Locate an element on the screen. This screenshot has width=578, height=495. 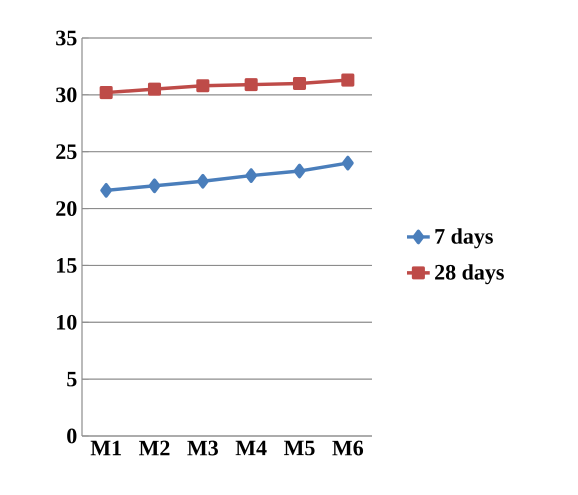
y-tick-label: 0 is located at coordinates (71, 436).